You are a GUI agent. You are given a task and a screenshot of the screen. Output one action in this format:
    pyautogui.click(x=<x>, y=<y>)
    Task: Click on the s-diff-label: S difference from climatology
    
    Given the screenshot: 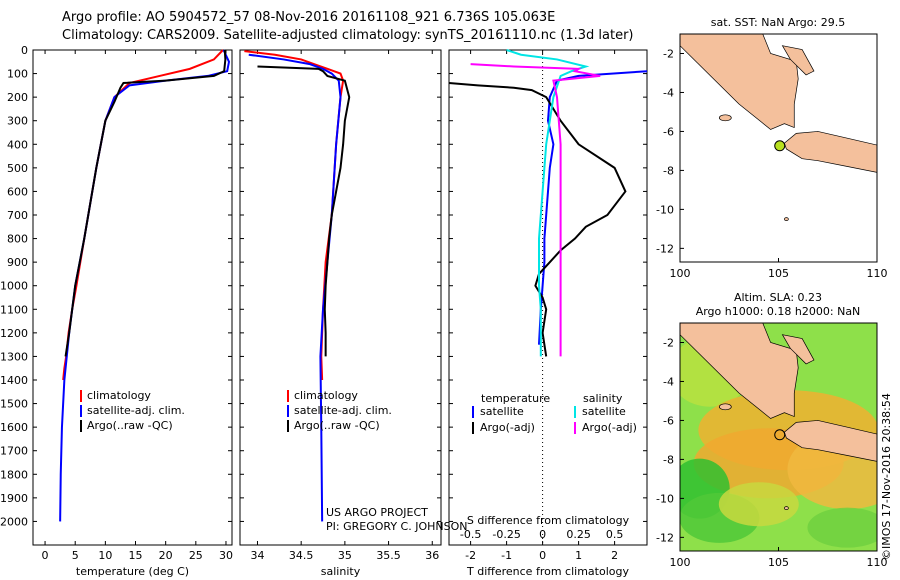 What is the action you would take?
    pyautogui.click(x=548, y=520)
    